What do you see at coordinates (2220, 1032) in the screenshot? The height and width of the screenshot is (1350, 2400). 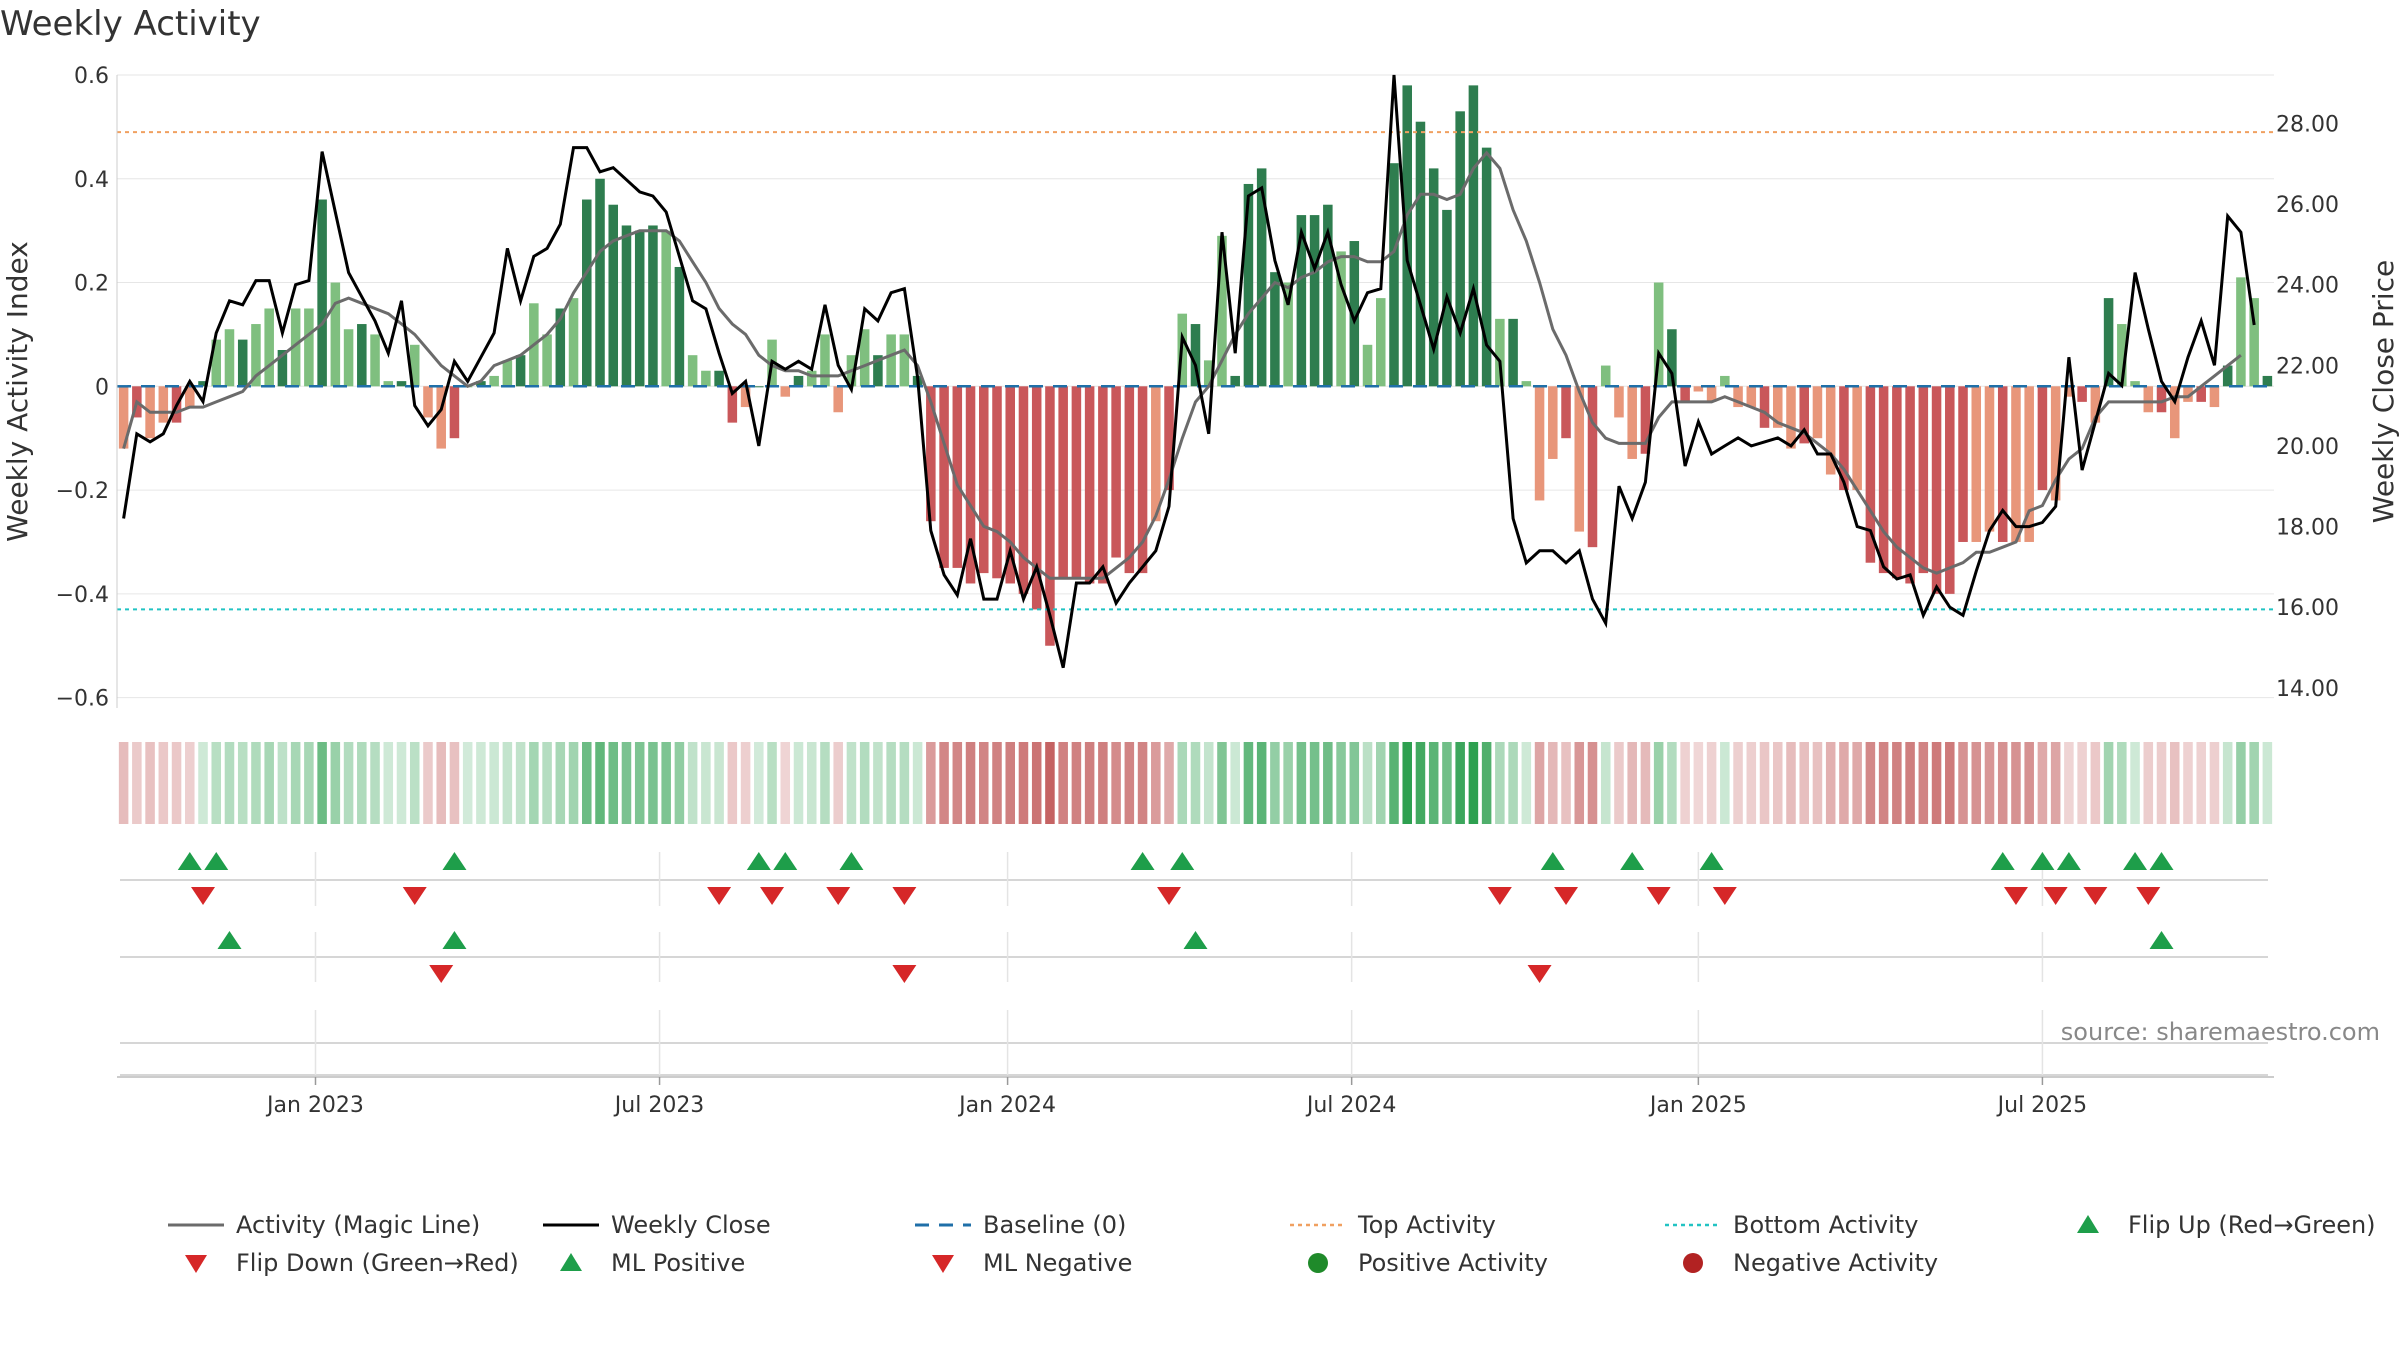 I see `source-label: source: sharemaestro.com` at bounding box center [2220, 1032].